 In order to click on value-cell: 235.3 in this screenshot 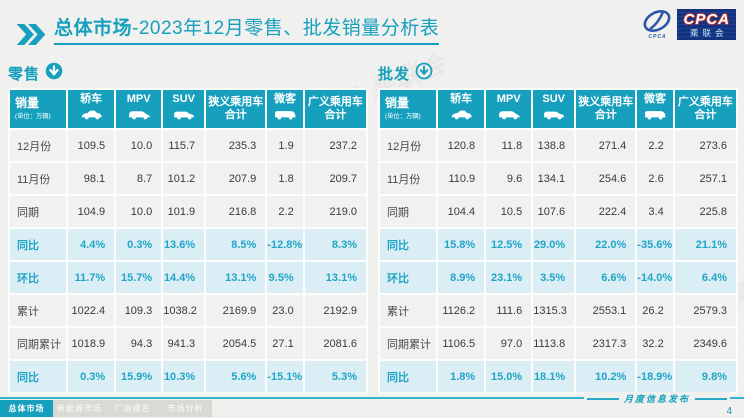, I will do `click(236, 145)`.